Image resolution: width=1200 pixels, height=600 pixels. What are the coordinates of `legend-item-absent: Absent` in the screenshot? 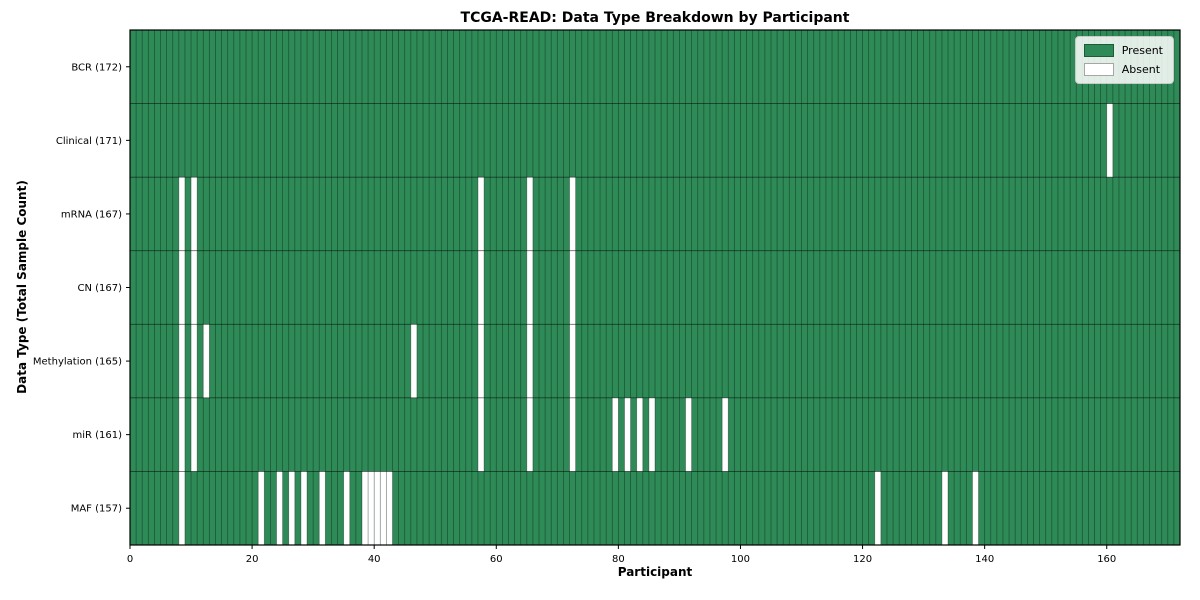 It's located at (1123, 69).